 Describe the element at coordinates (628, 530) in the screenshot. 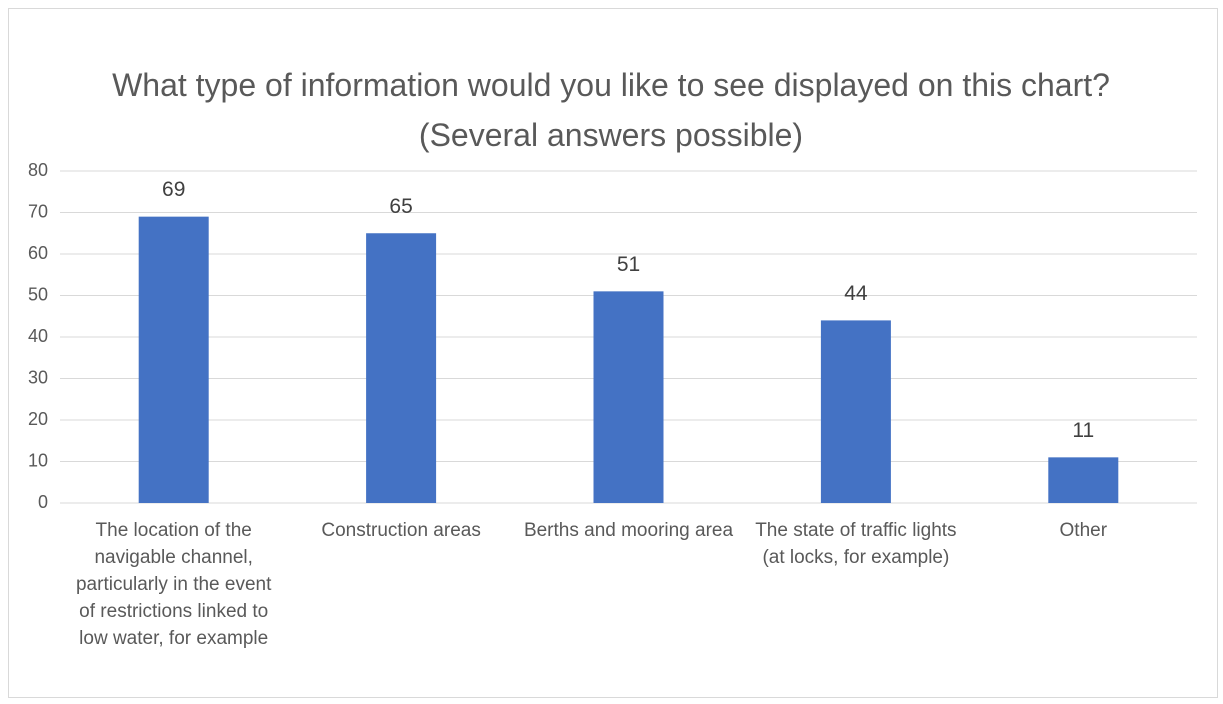

I see `x-tick-label: Berths and mooring area` at that location.